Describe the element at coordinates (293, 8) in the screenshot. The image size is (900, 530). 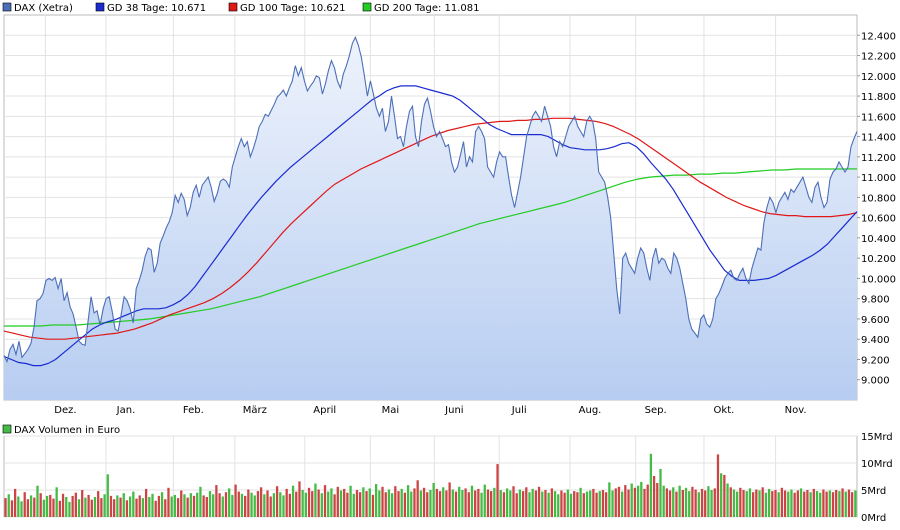
I see `legend-label-gd100: GD 100 Tage: 10.621` at that location.